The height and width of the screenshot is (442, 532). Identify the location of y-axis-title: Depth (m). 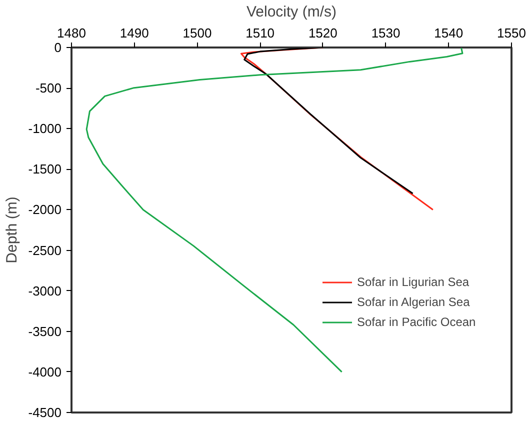
(11, 230).